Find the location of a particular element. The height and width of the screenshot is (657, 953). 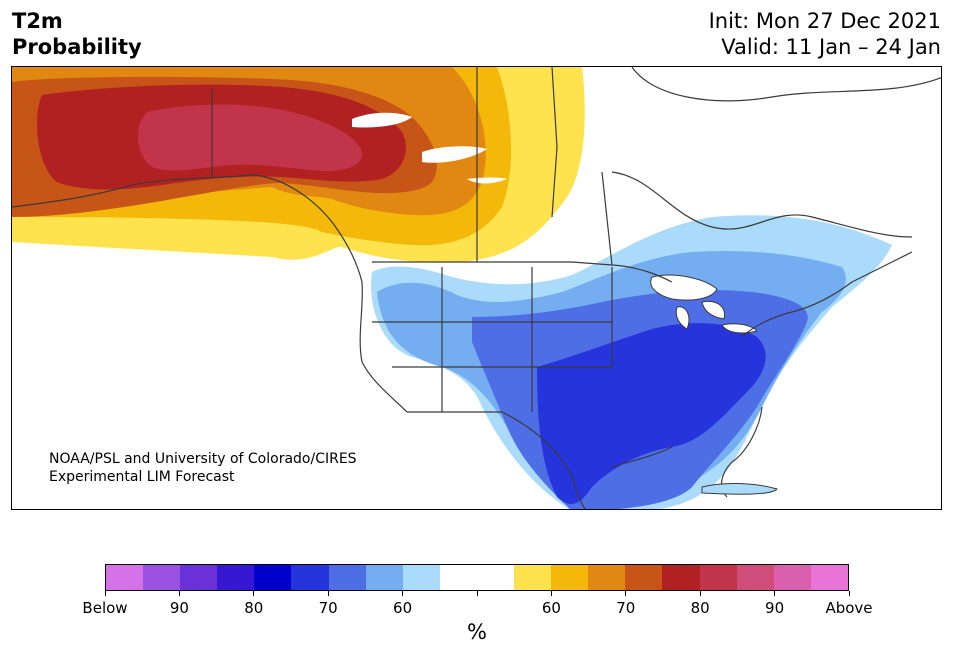

cuba-island is located at coordinates (739, 488).